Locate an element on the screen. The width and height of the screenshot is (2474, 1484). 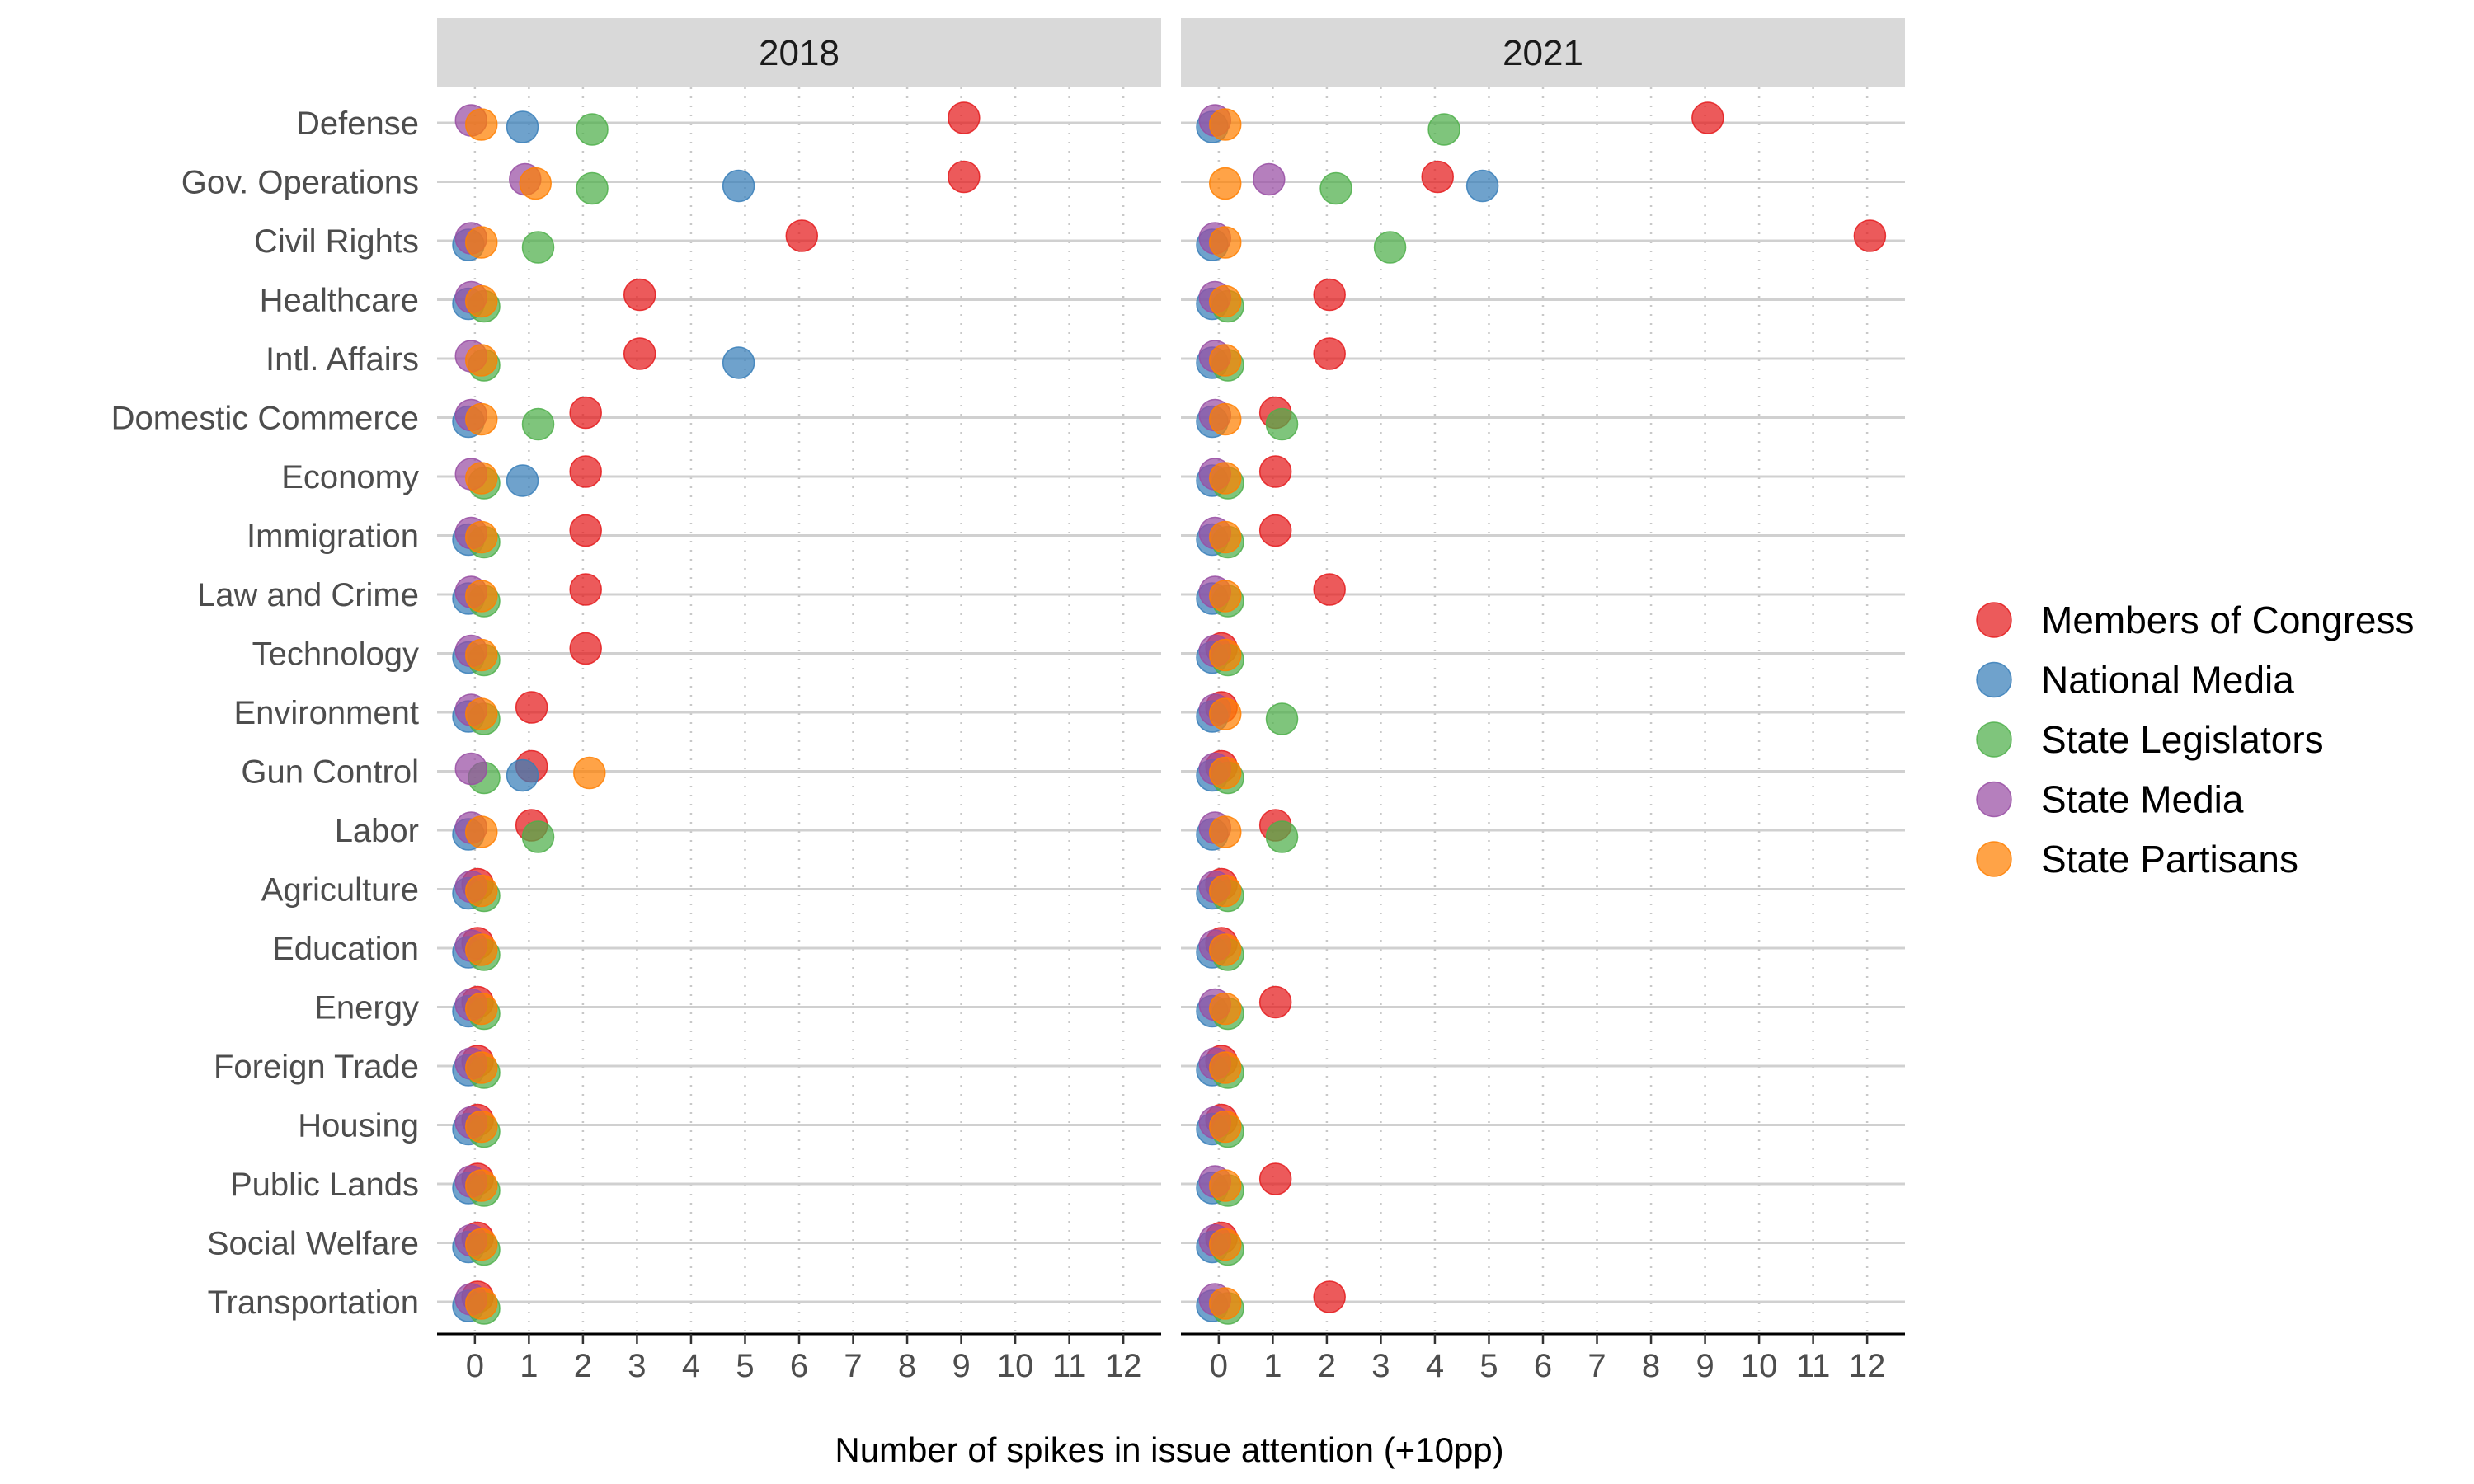
category-label: Law and Crime is located at coordinates (308, 595).